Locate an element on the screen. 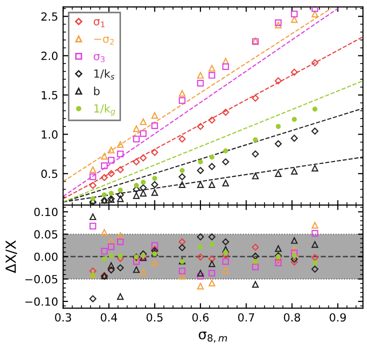 This screenshot has width=367, height=347. legend-label: σ$_{1}$ is located at coordinates (99, 23).